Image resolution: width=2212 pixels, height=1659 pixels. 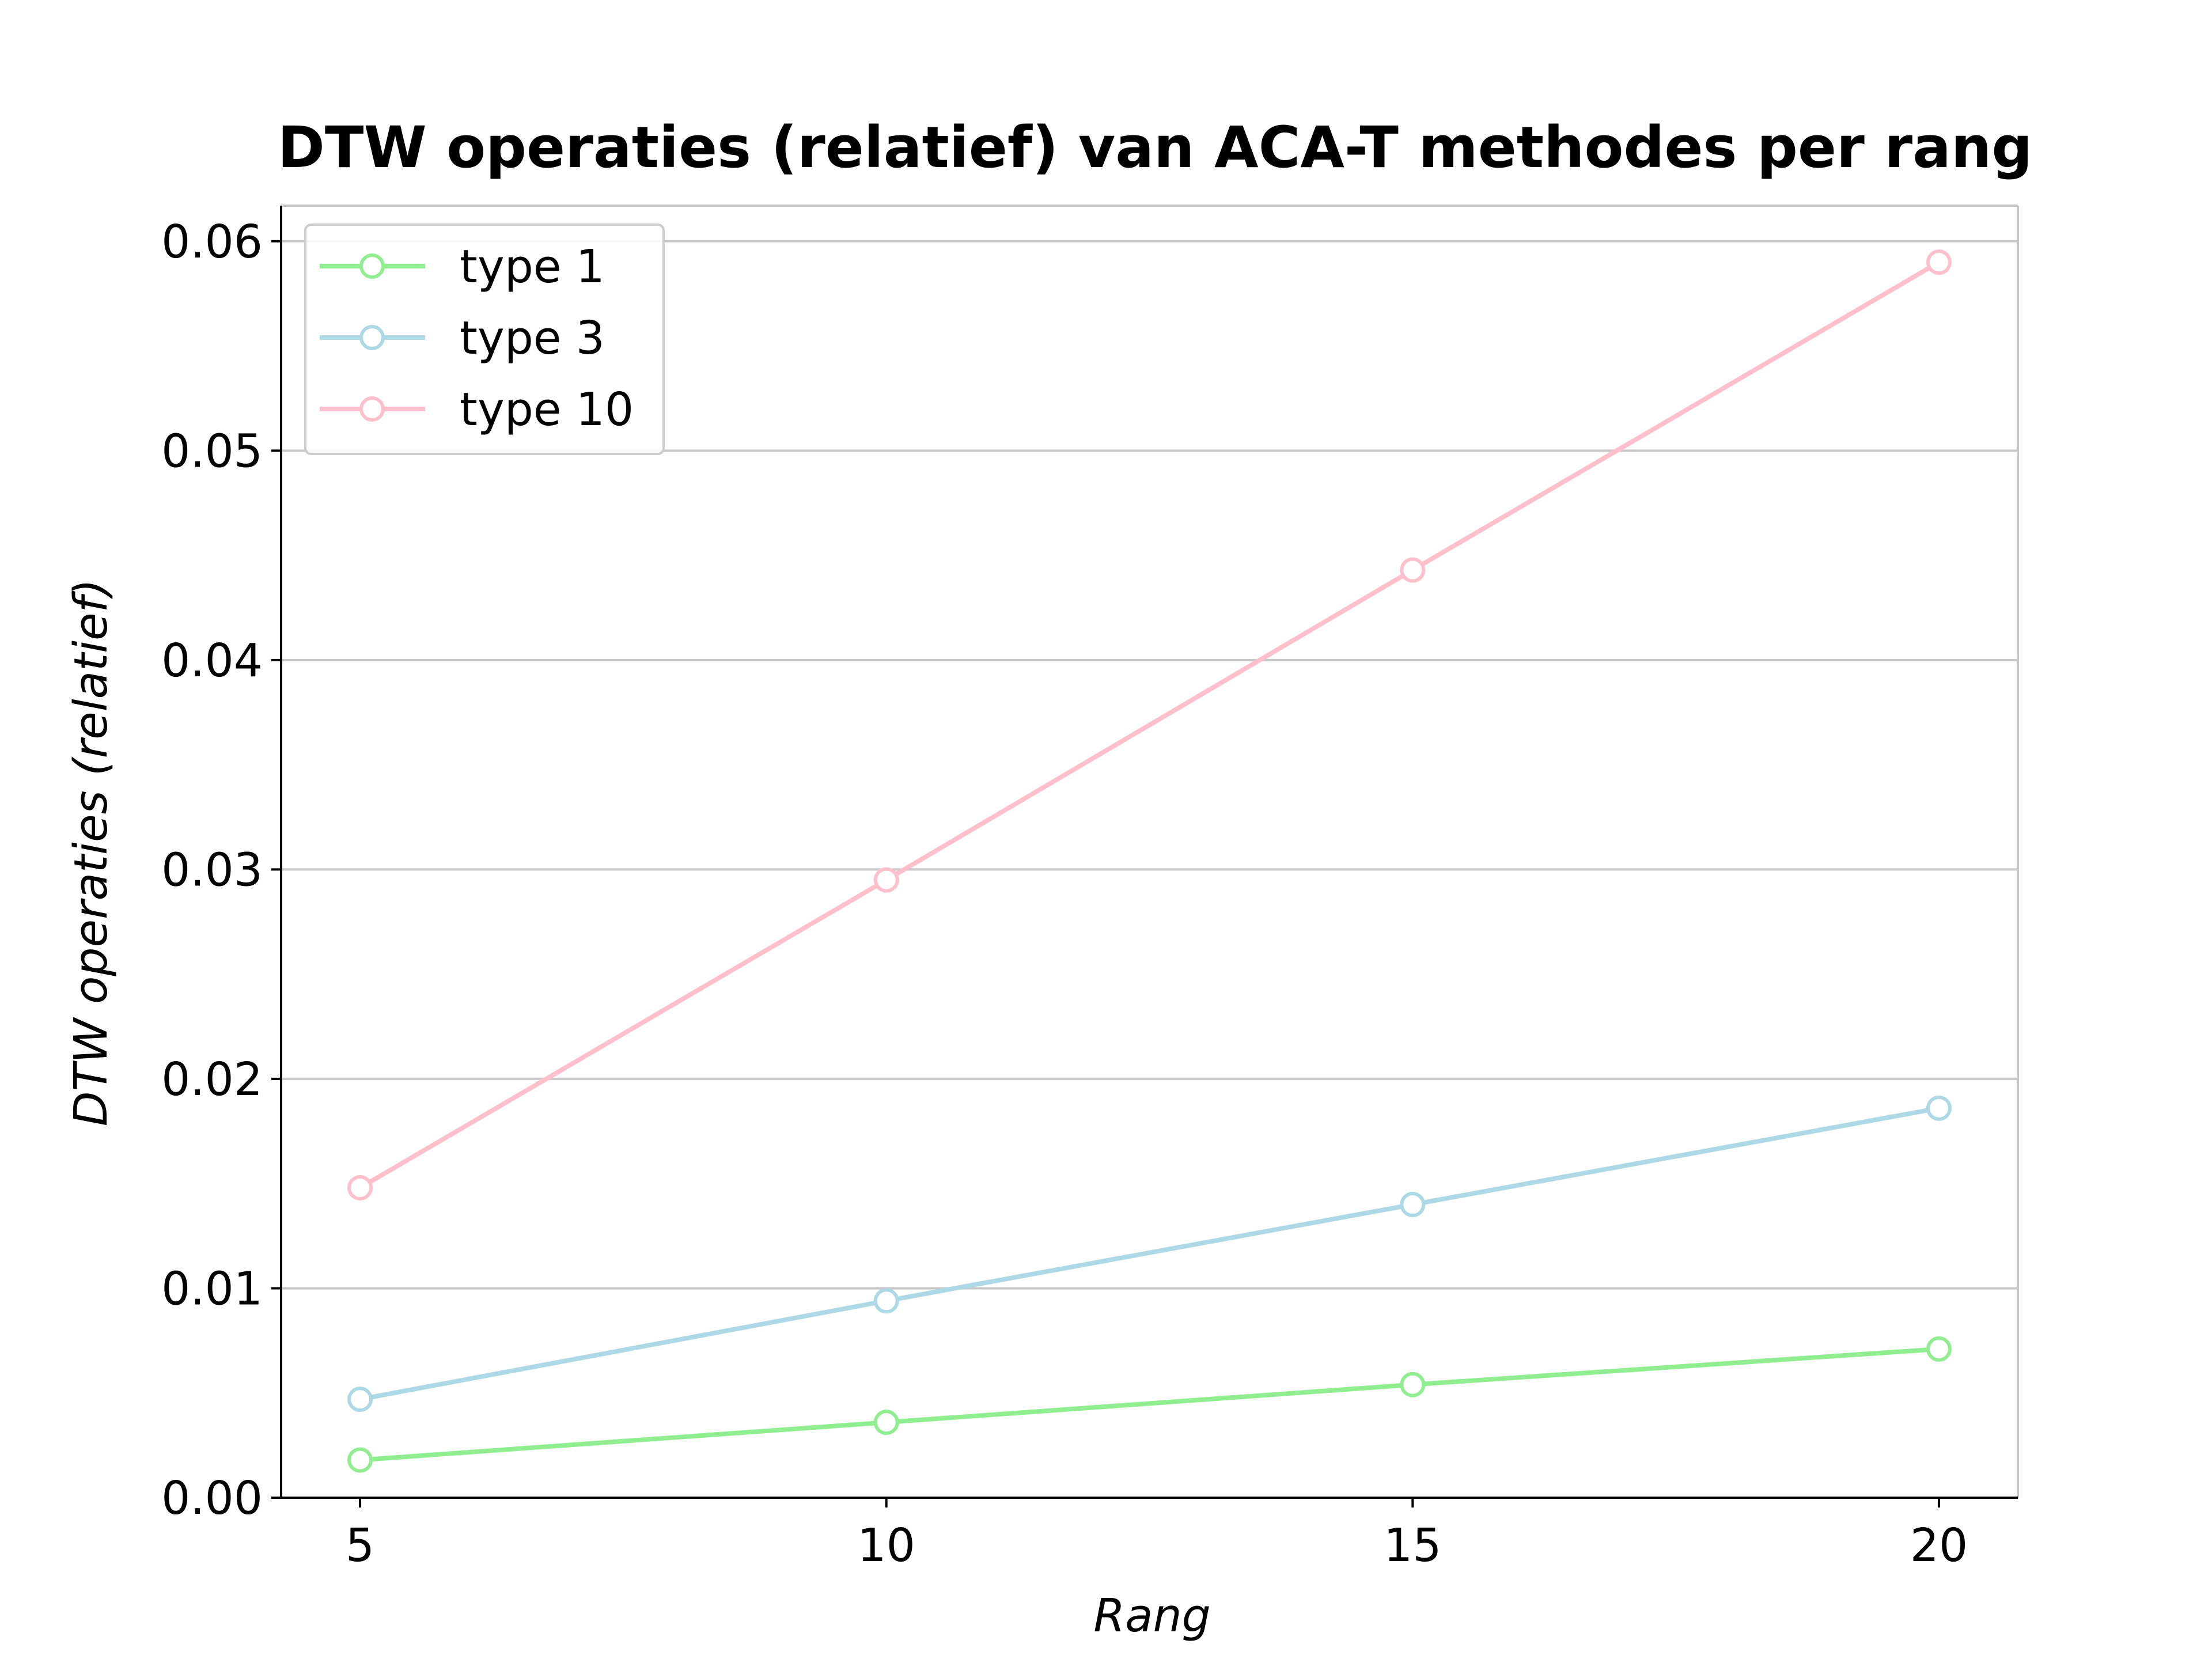 I want to click on y-tick-label-2: 0.02, so click(x=212, y=1079).